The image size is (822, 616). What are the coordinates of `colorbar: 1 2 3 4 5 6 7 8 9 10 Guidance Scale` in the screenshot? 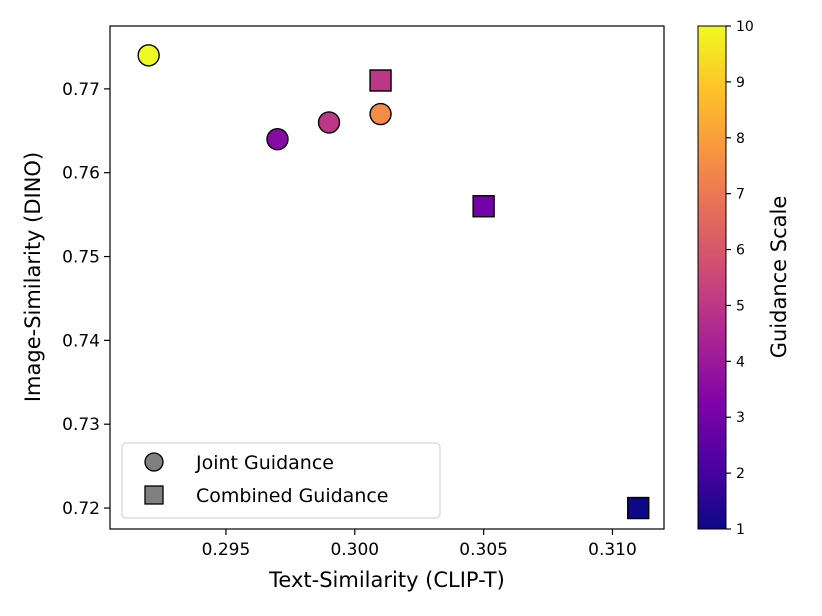 It's located at (744, 278).